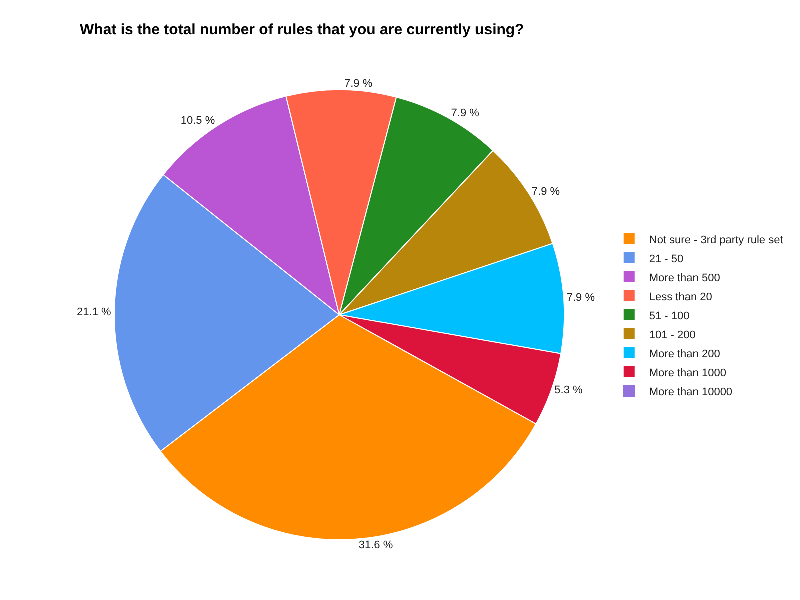 The width and height of the screenshot is (800, 600). What do you see at coordinates (684, 278) in the screenshot?
I see `legend-label: More than 500` at bounding box center [684, 278].